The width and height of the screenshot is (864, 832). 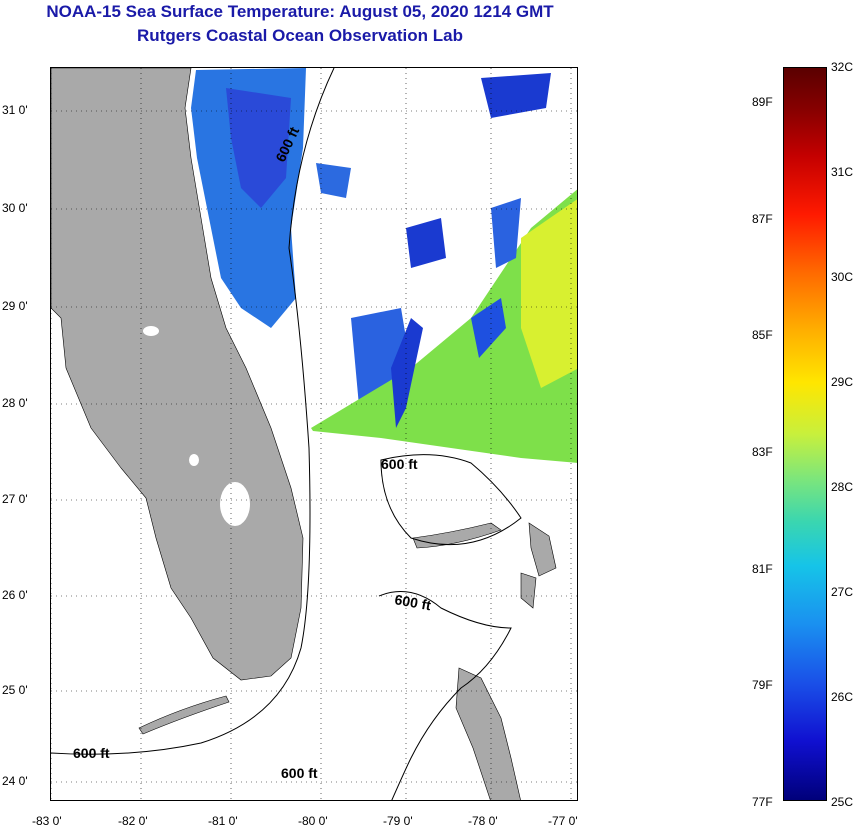 What do you see at coordinates (542, 549) in the screenshot?
I see `abaco-island` at bounding box center [542, 549].